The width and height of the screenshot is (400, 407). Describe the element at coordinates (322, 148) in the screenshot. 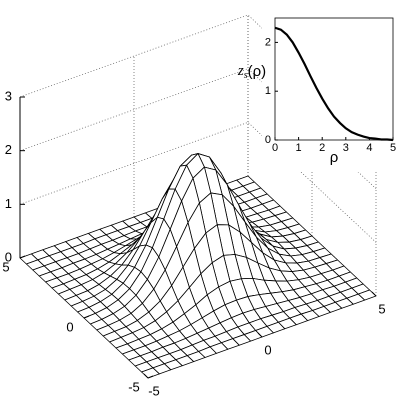

I see `x-tick-label: 2` at that location.